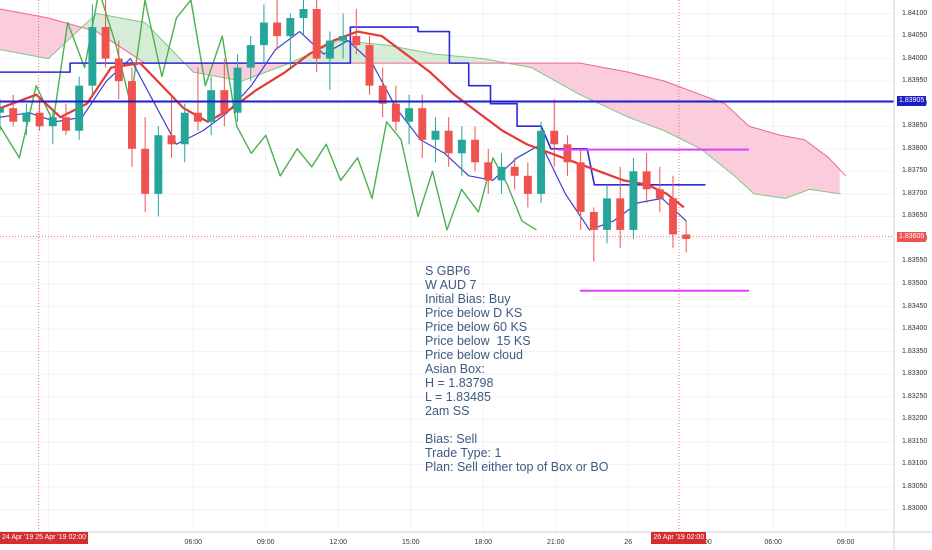  I want to click on price-tick-label: 1.84000, so click(915, 58).